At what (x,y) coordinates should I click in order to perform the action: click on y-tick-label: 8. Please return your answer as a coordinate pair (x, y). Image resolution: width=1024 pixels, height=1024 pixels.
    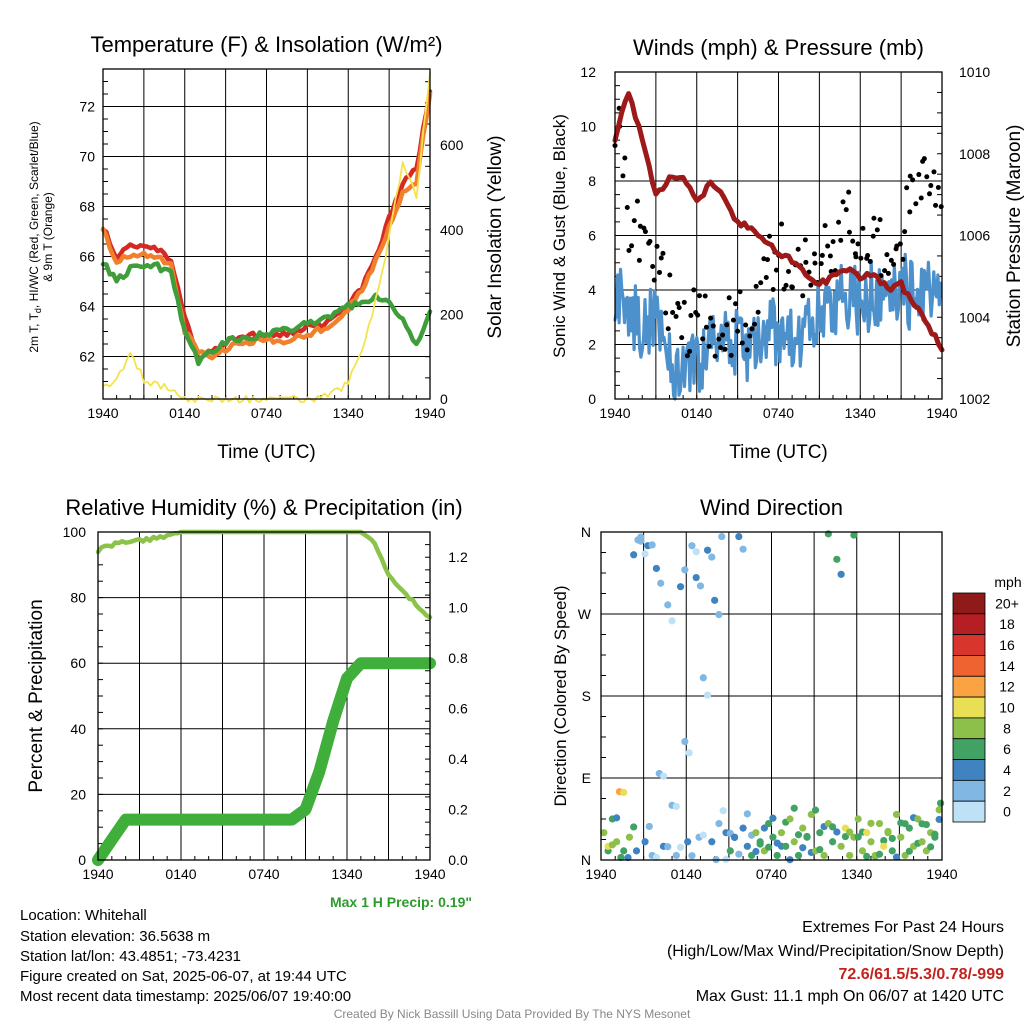
    Looking at the image, I should click on (592, 181).